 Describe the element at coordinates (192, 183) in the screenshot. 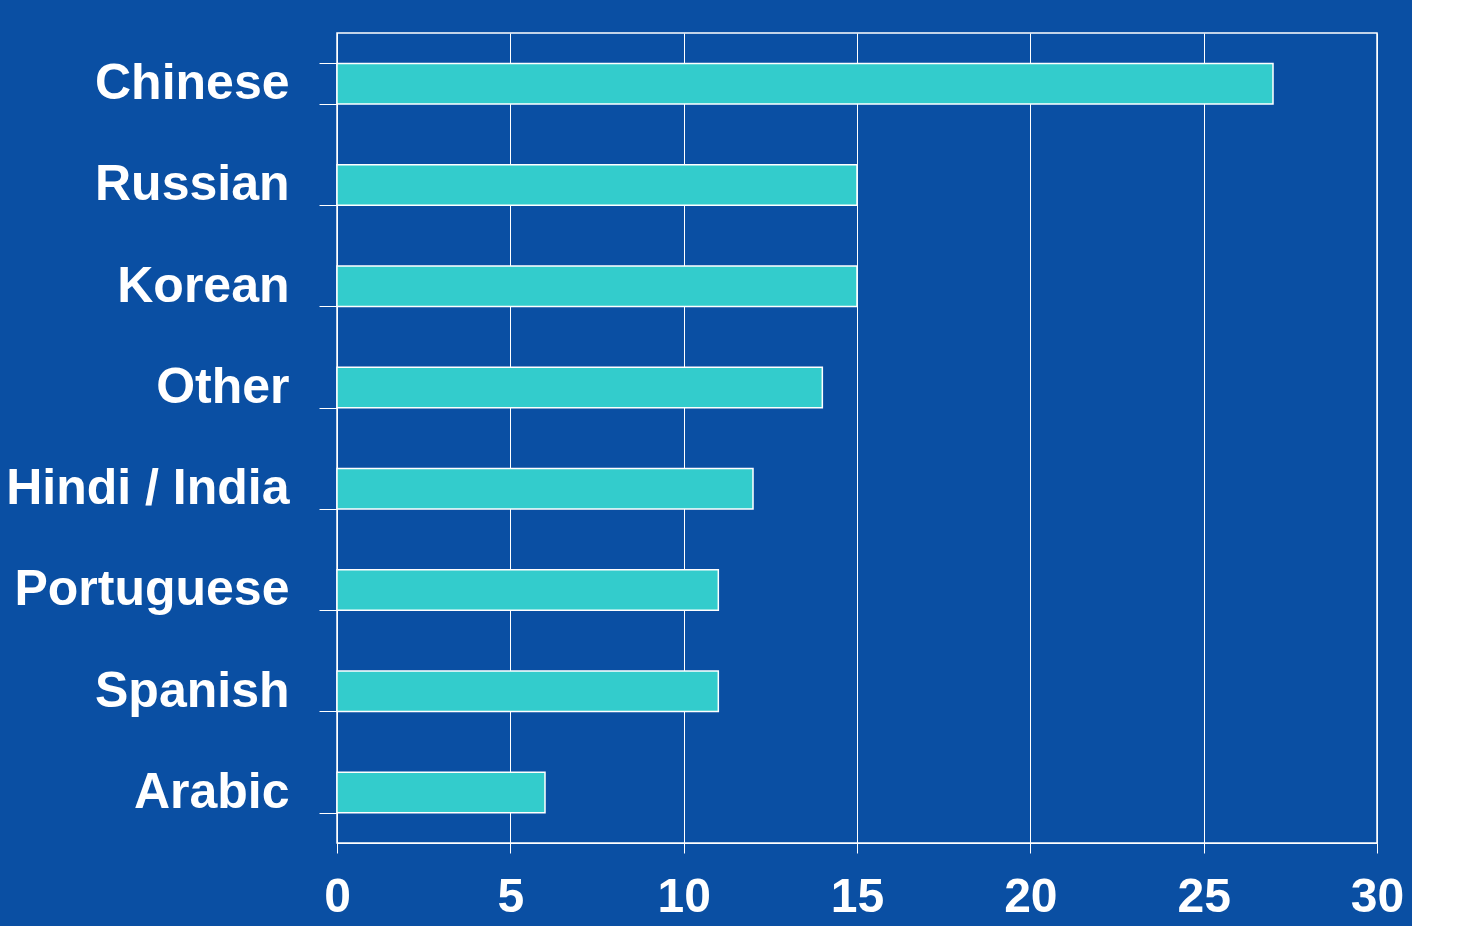

I see `y-tick-label: Russian` at that location.